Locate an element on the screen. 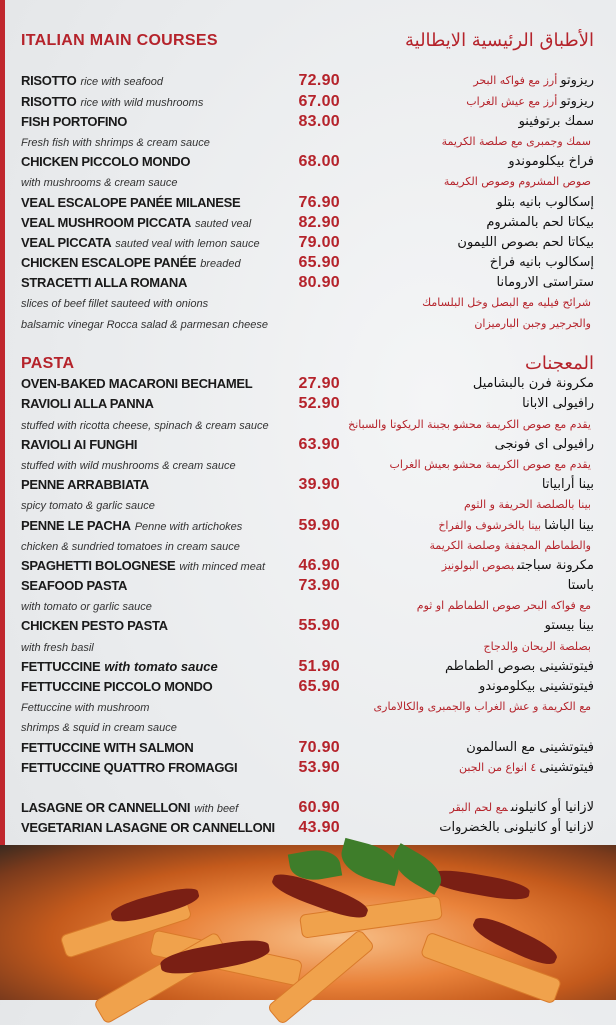 The image size is (616, 1025). item-price: 76.90 is located at coordinates (319, 202).